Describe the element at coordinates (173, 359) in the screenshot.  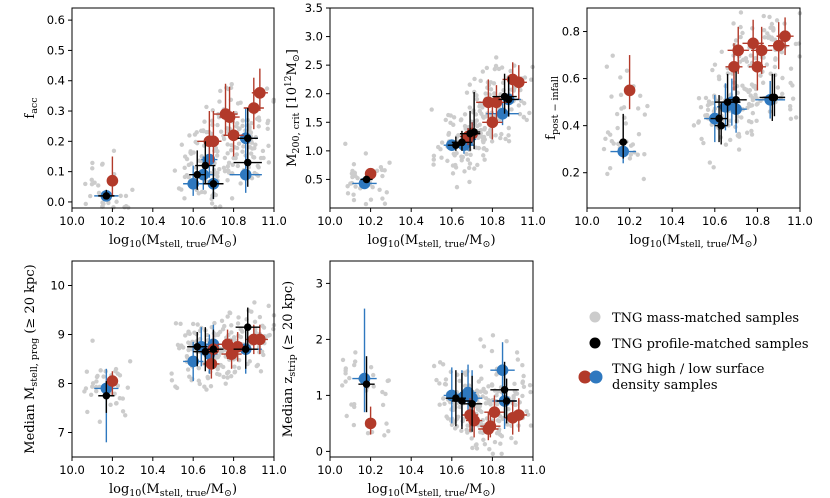
I see `axes-frame` at that location.